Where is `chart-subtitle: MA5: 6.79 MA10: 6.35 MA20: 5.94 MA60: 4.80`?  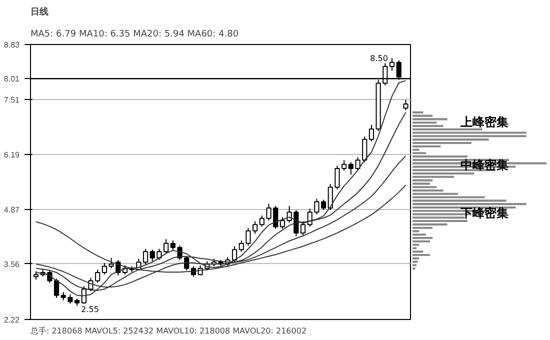 chart-subtitle: MA5: 6.79 MA10: 6.35 MA20: 5.94 MA60: 4.80 is located at coordinates (134, 35).